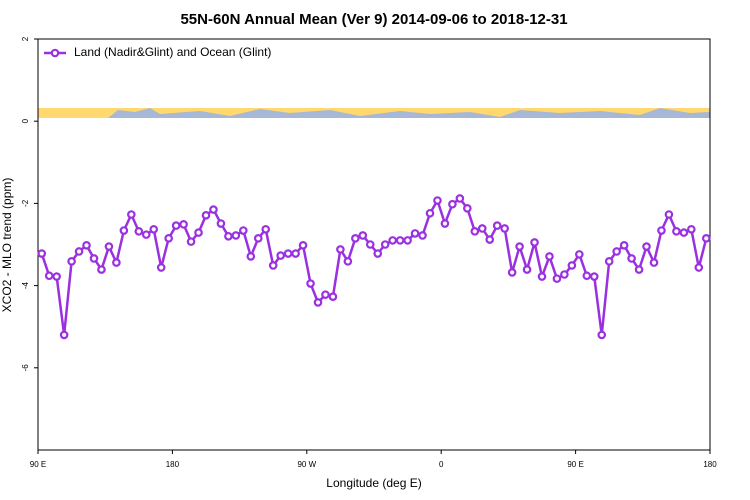 This screenshot has height=500, width=750. What do you see at coordinates (441, 464) in the screenshot?
I see `x-tick-label: 0` at bounding box center [441, 464].